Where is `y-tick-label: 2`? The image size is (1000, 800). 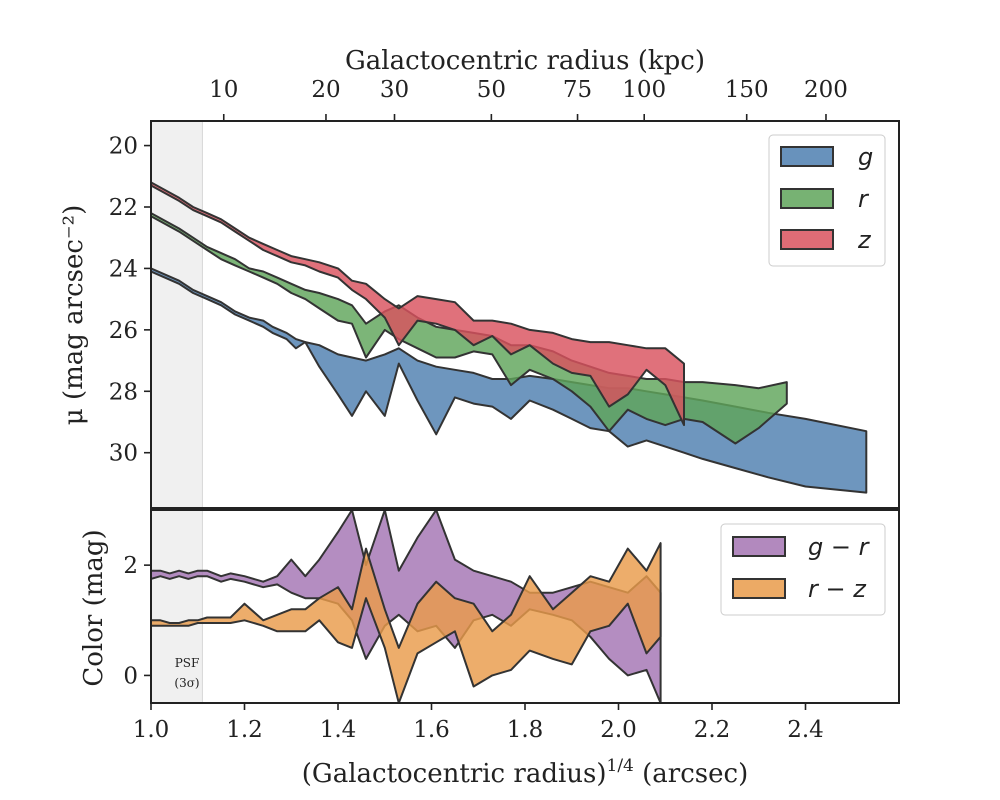
y-tick-label: 2 is located at coordinates (130, 566).